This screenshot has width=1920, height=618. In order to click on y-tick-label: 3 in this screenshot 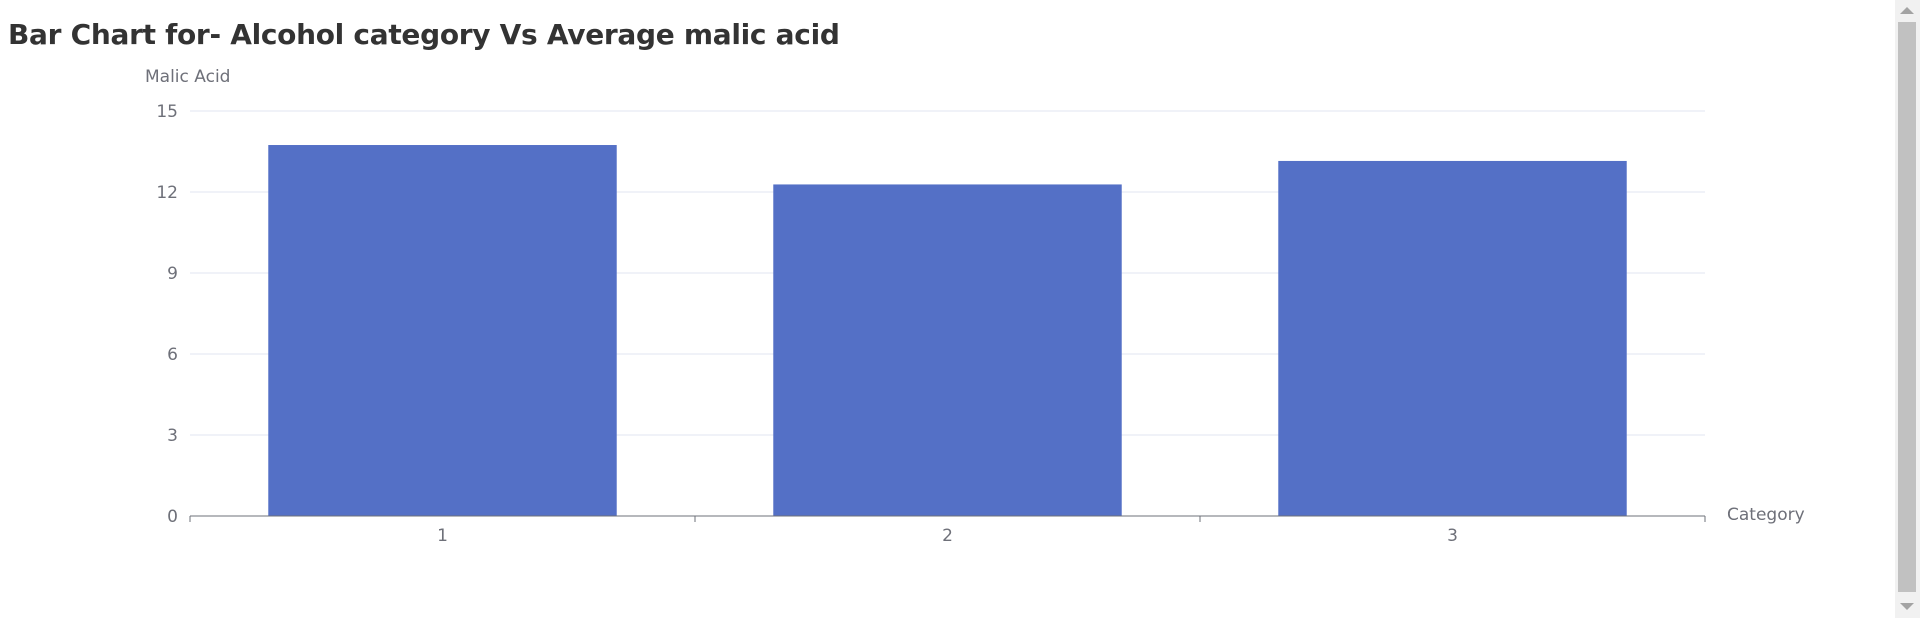, I will do `click(172, 436)`.